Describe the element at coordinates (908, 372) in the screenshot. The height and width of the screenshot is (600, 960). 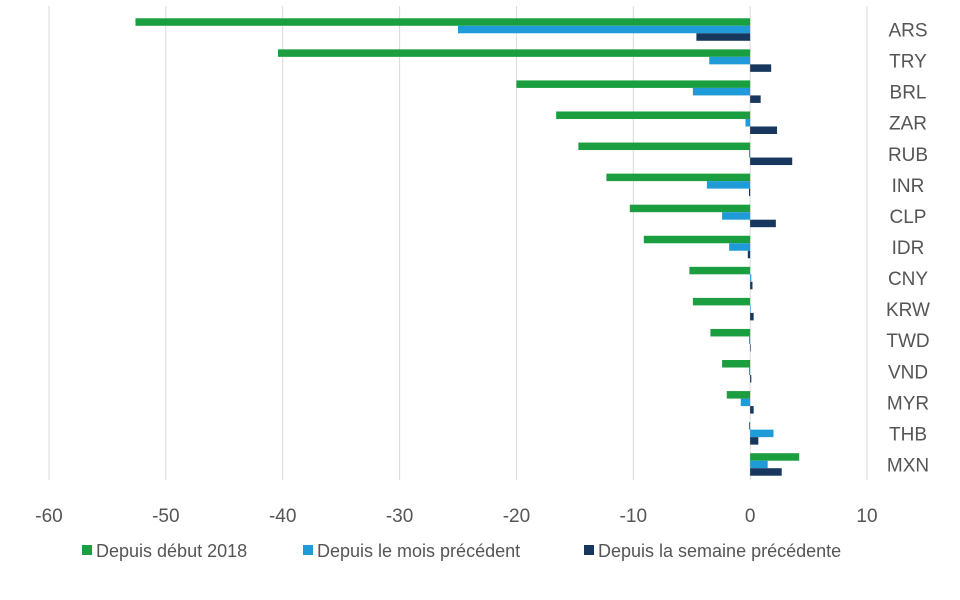
I see `category-label: VND` at that location.